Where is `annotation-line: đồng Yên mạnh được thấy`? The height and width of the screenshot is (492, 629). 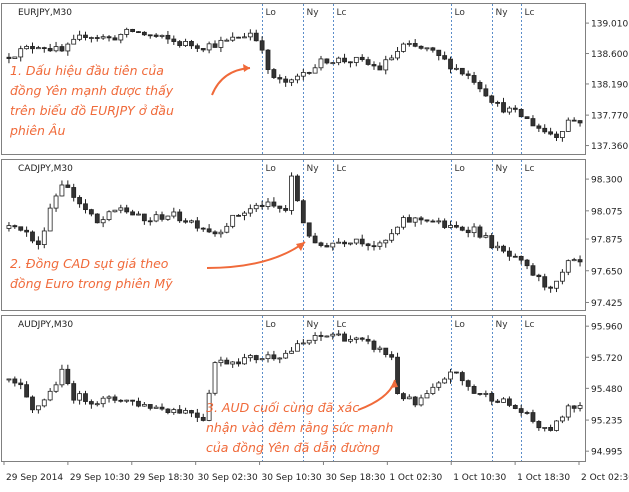
annotation-line: đồng Yên mạnh được thấy is located at coordinates (92, 90).